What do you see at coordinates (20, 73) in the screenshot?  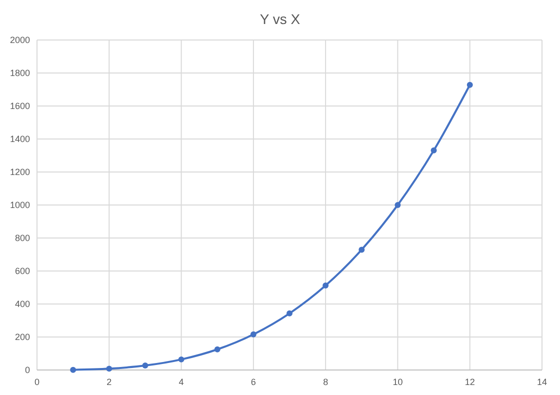 I see `y-tick-label: 1800` at bounding box center [20, 73].